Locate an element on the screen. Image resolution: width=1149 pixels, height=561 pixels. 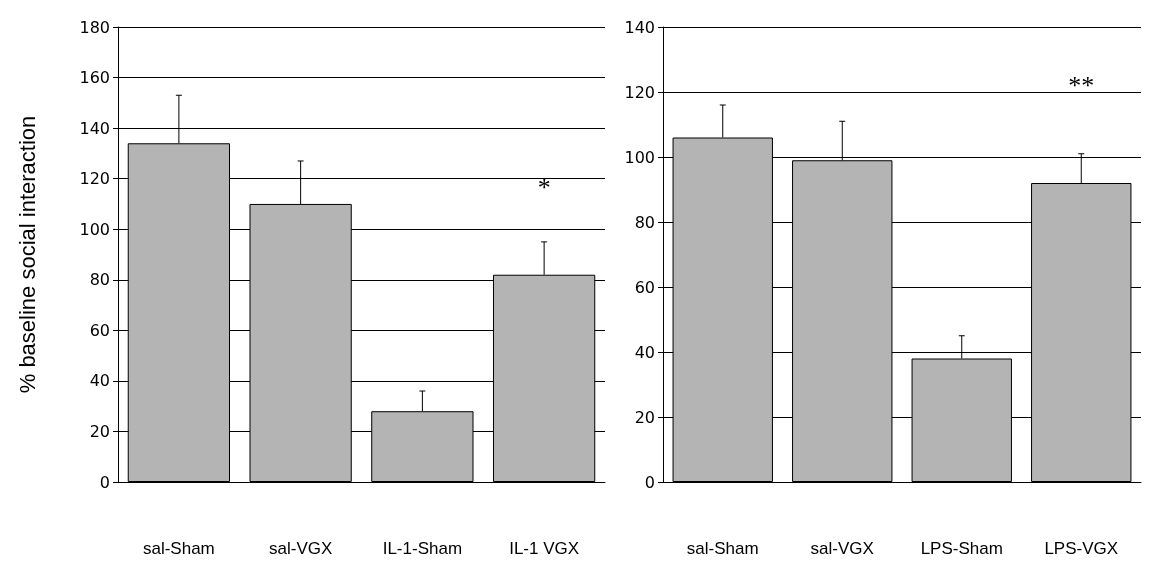
annotation: ** is located at coordinates (1081, 85).